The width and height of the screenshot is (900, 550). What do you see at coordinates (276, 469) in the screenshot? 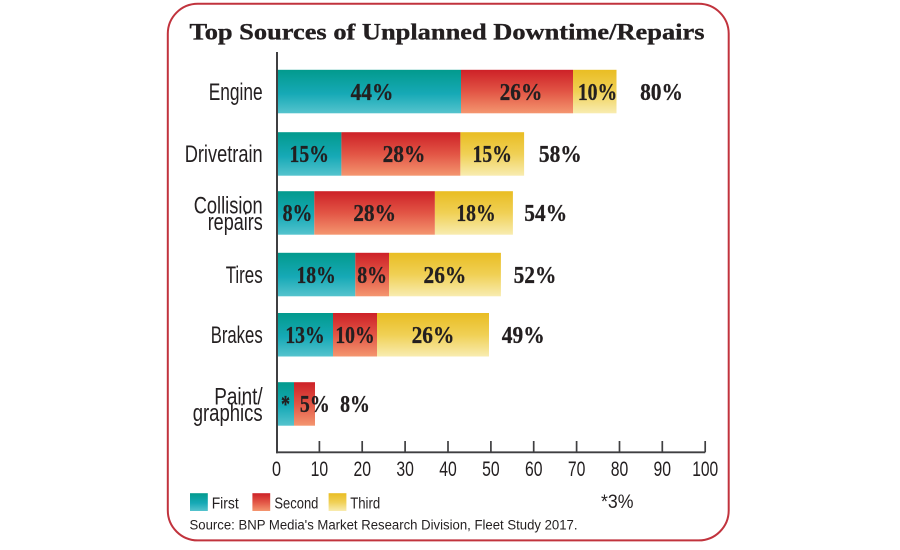
I see `svg-text: 0` at bounding box center [276, 469].